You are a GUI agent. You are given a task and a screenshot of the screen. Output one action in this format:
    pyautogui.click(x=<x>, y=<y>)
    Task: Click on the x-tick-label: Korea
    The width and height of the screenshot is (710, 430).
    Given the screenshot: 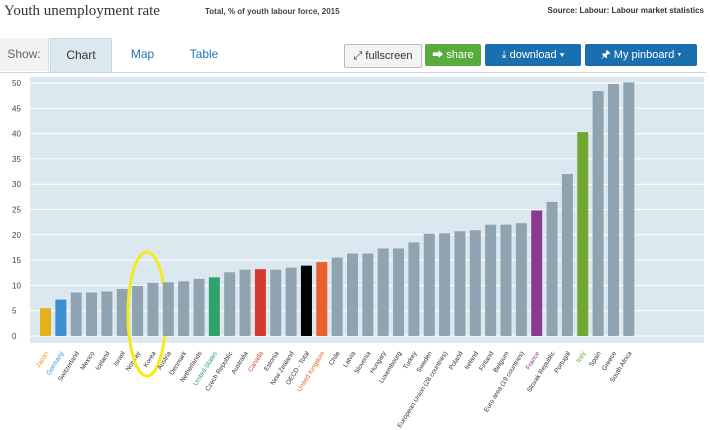 What is the action you would take?
    pyautogui.click(x=150, y=359)
    